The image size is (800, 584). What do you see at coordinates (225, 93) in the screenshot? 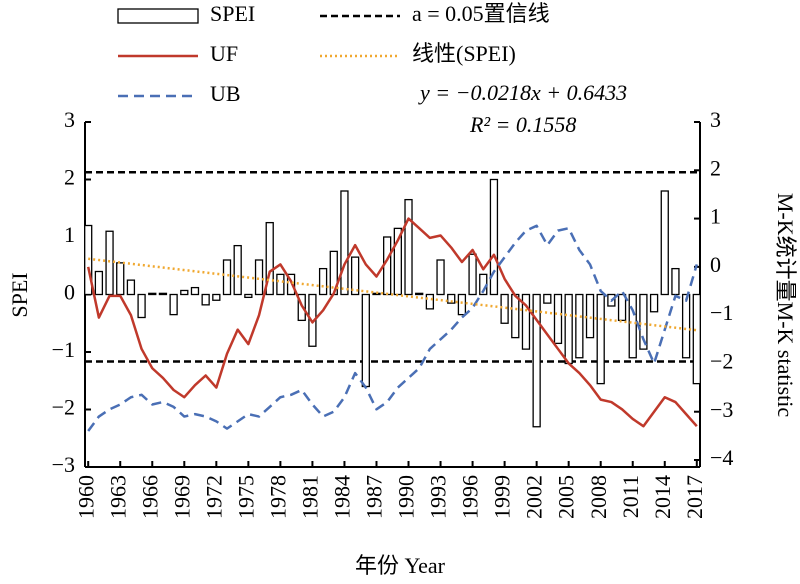
I see `legend-label: UB` at bounding box center [225, 93].